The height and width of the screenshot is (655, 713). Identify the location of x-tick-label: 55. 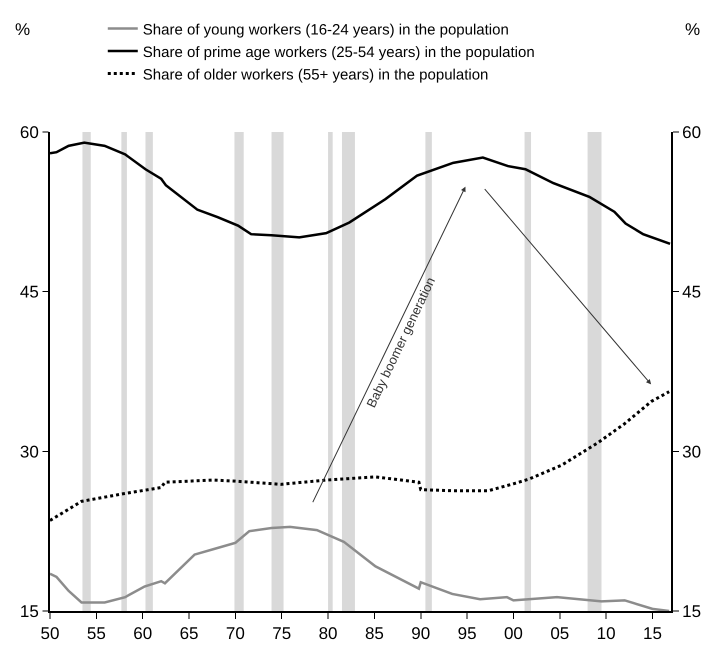
(96, 634).